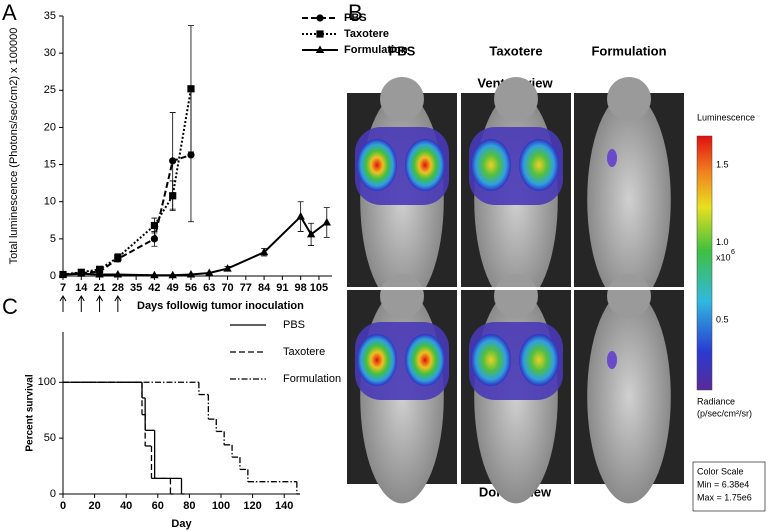  Describe the element at coordinates (221, 506) in the screenshot. I see `x-tick-label: 100` at that location.